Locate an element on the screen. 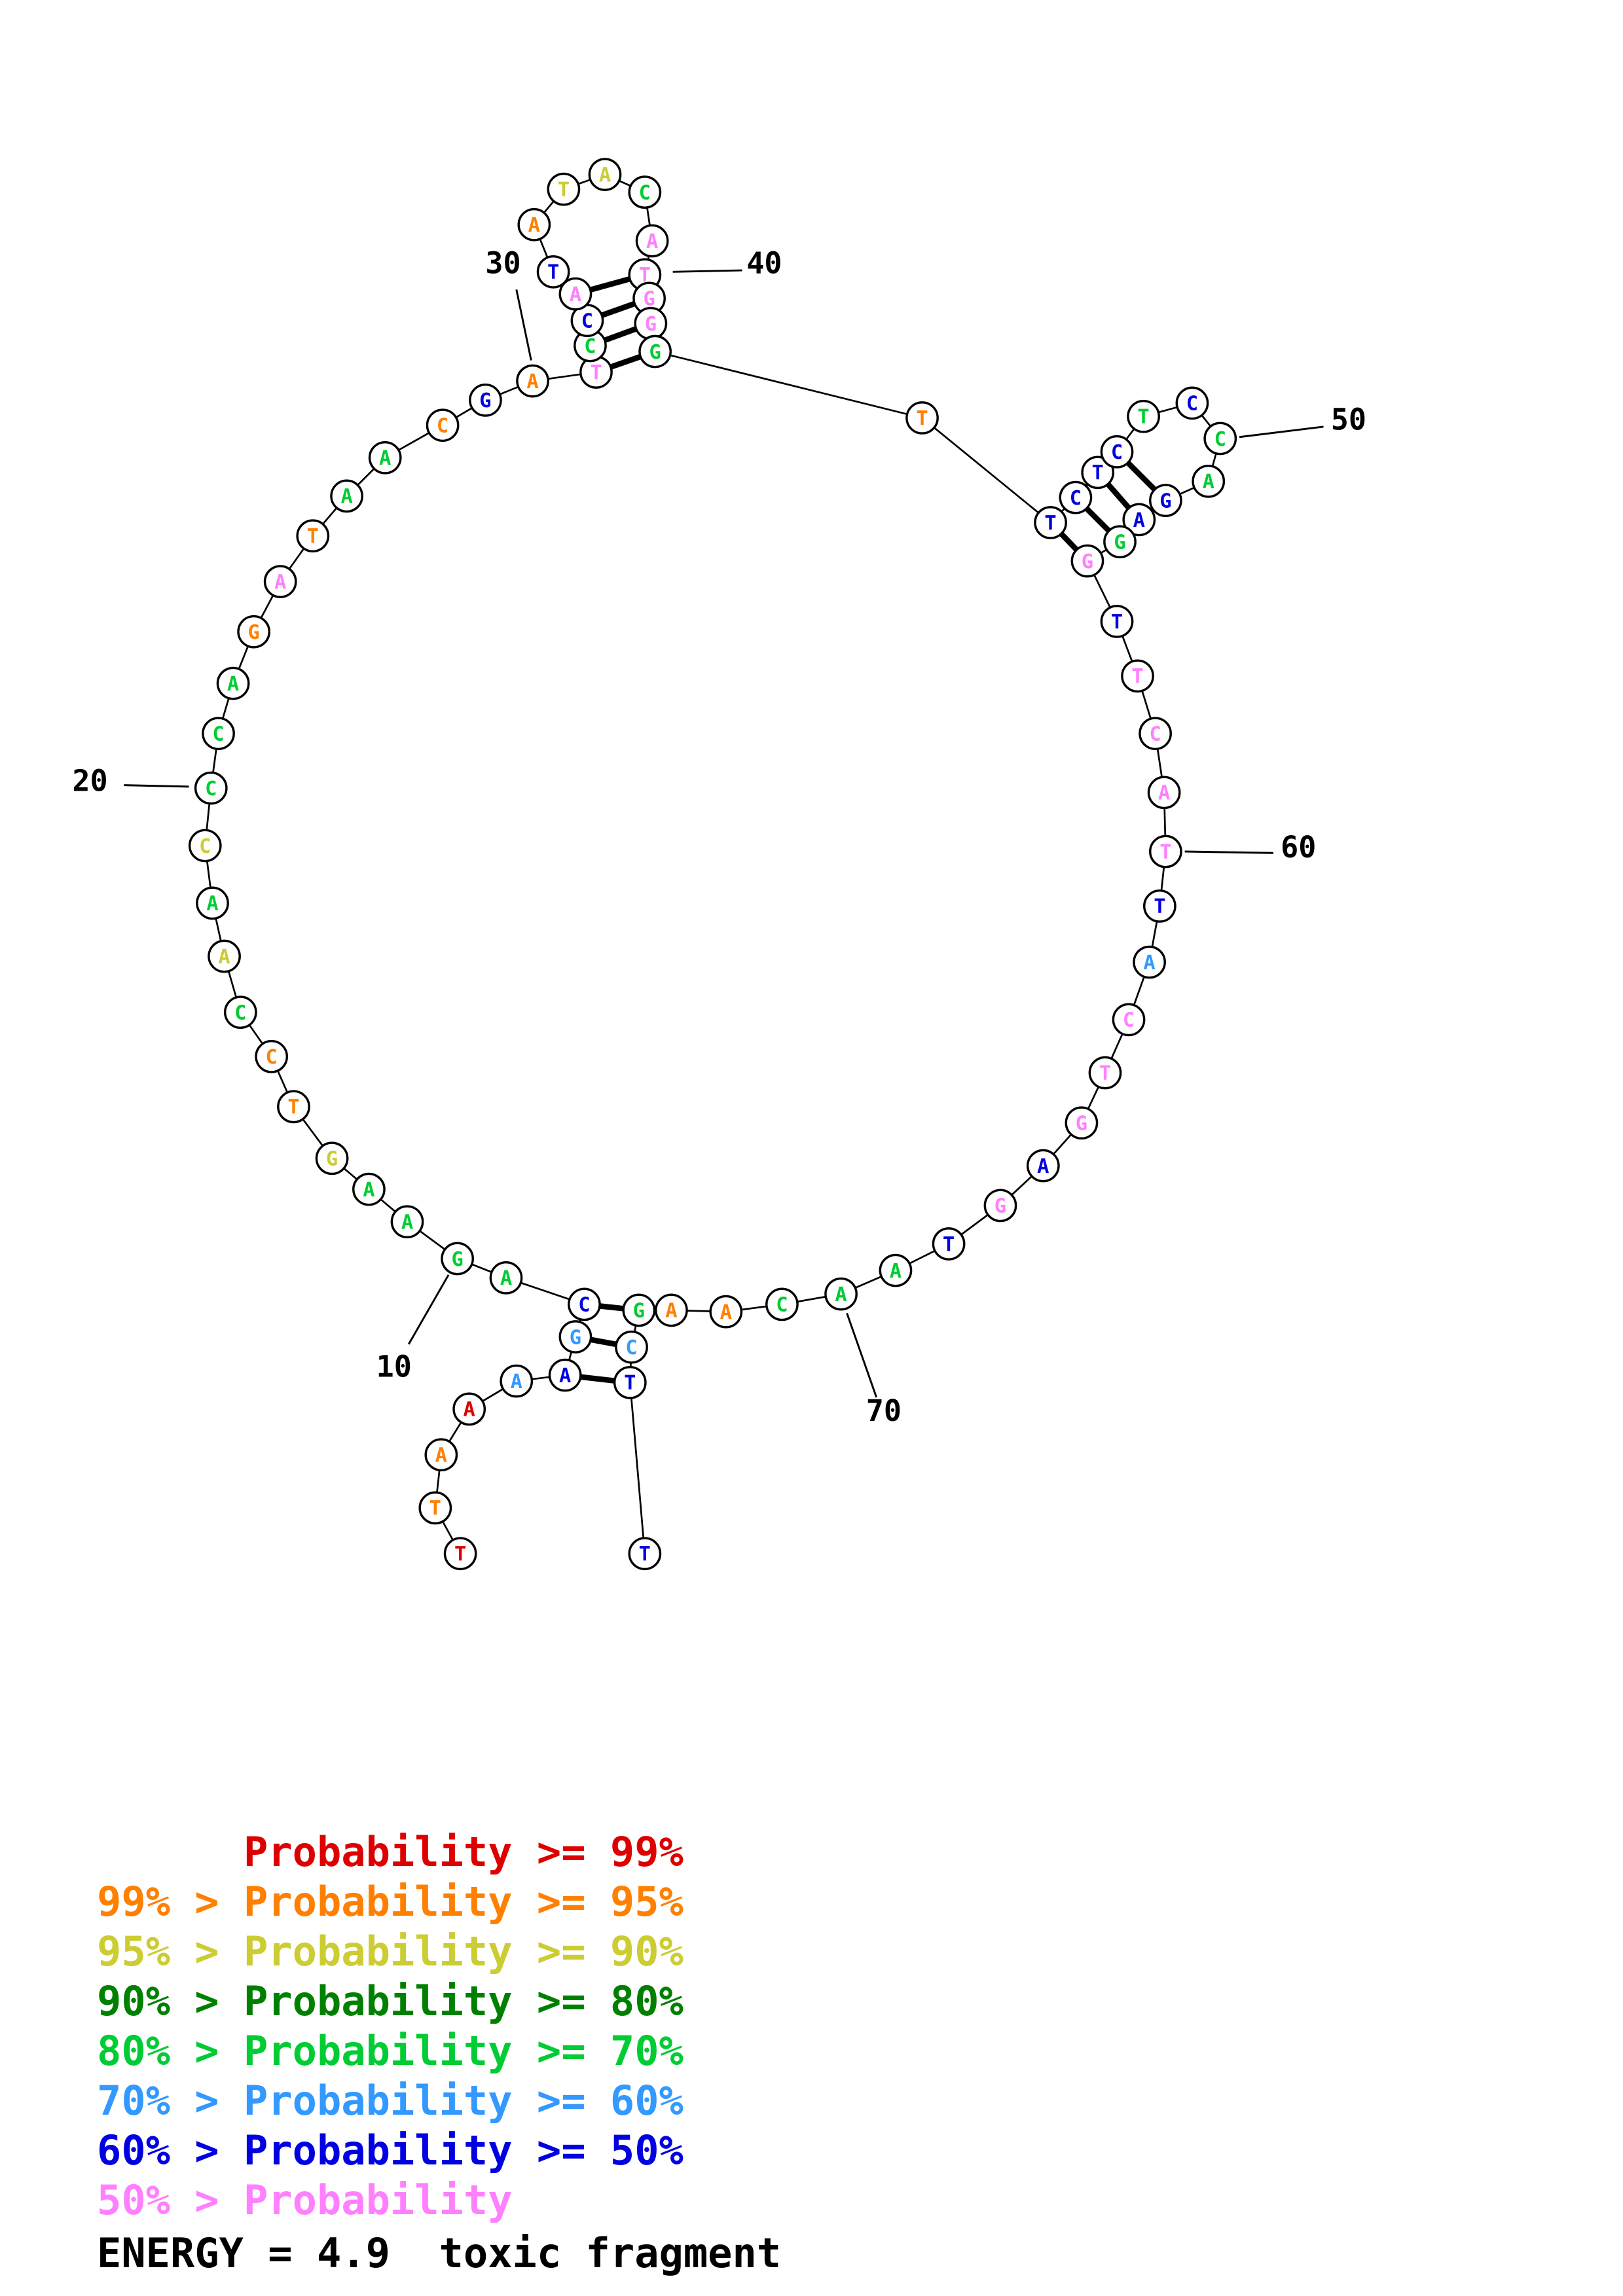 This screenshot has height=2296, width=1623. legend-entry: 50% > Probability is located at coordinates (305, 2200).